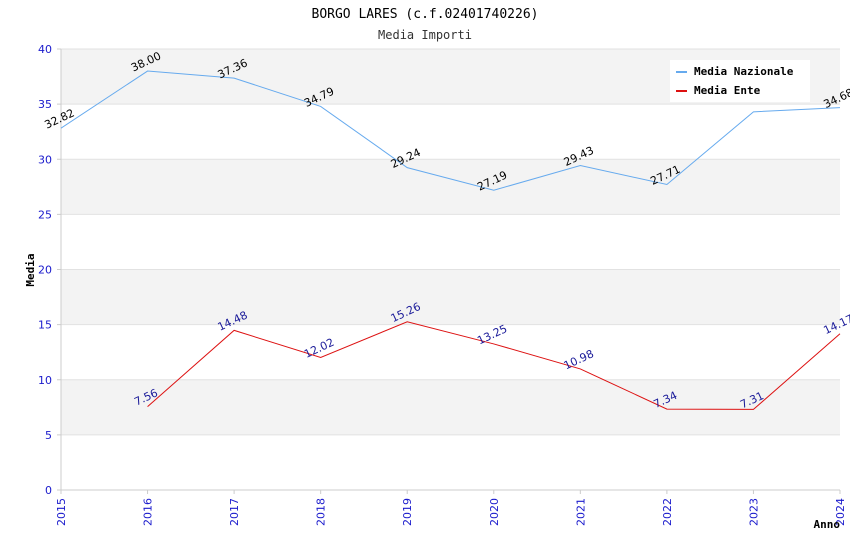 The height and width of the screenshot is (555, 850). I want to click on y-tick-label: 40, so click(45, 49).